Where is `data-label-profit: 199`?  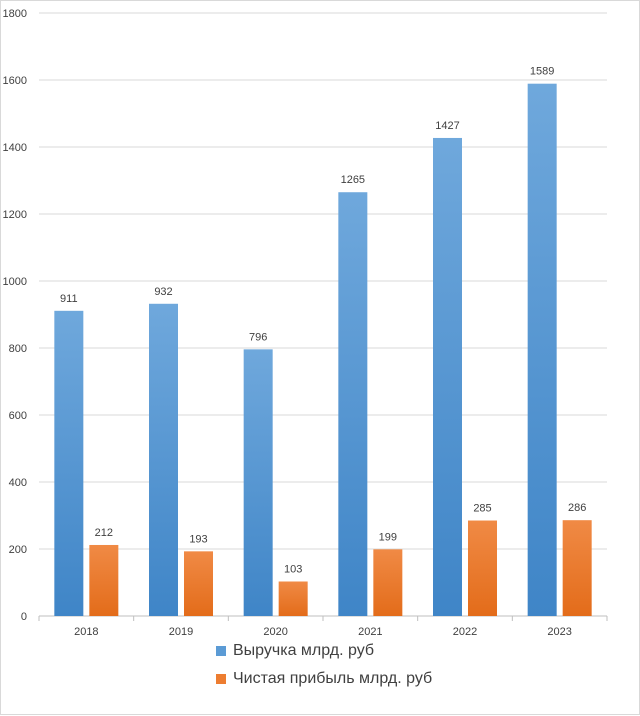 data-label-profit: 199 is located at coordinates (388, 537).